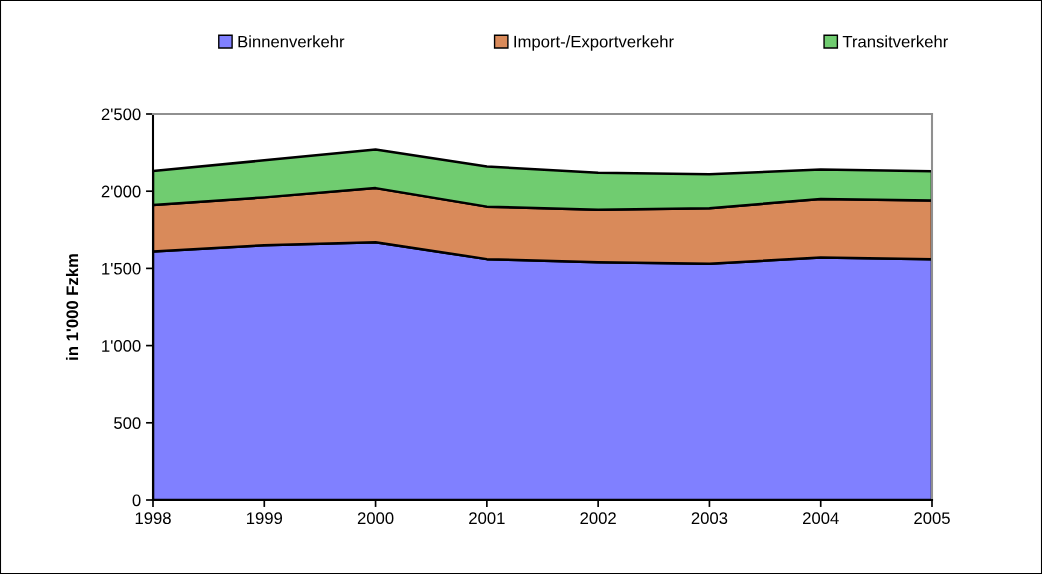 Image resolution: width=1042 pixels, height=574 pixels. What do you see at coordinates (265, 518) in the screenshot?
I see `x-tick-label: 1999` at bounding box center [265, 518].